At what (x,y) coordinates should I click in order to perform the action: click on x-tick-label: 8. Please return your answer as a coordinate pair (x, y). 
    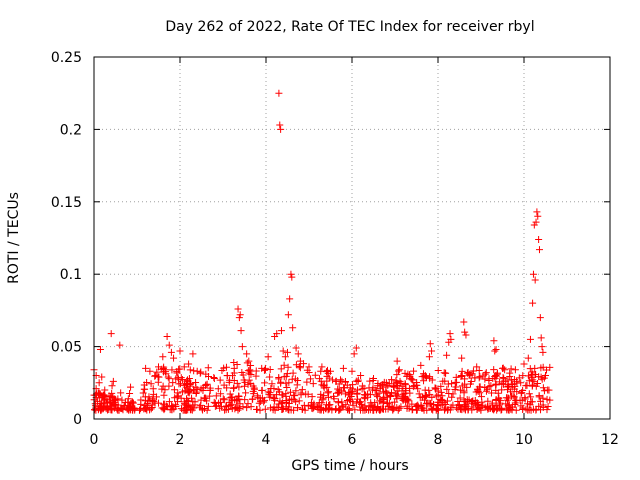
    Looking at the image, I should click on (438, 440).